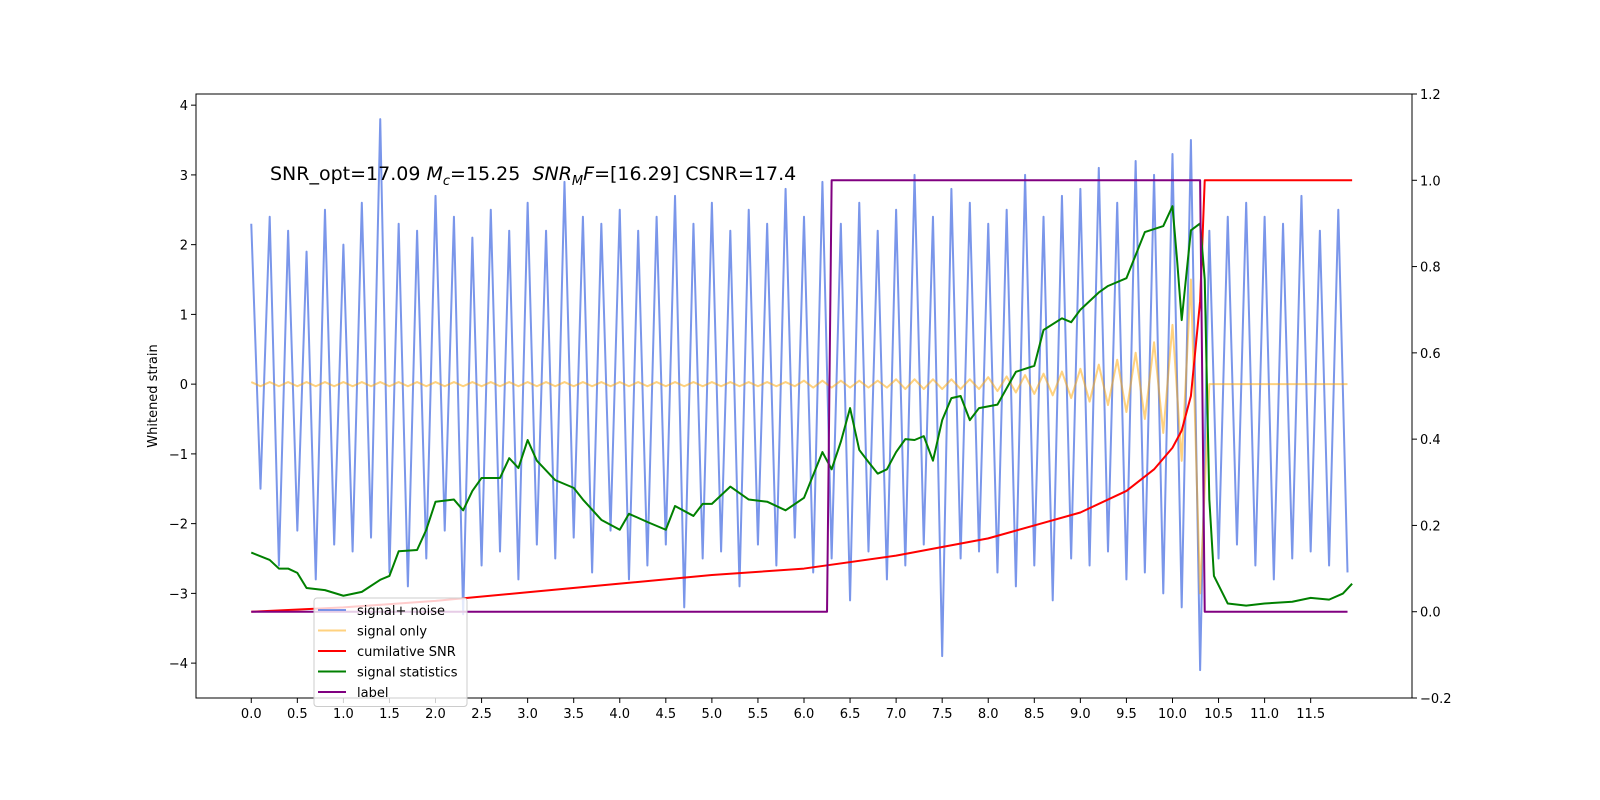 The image size is (1600, 800). What do you see at coordinates (942, 714) in the screenshot?
I see `x-tick-label: 7.5` at bounding box center [942, 714].